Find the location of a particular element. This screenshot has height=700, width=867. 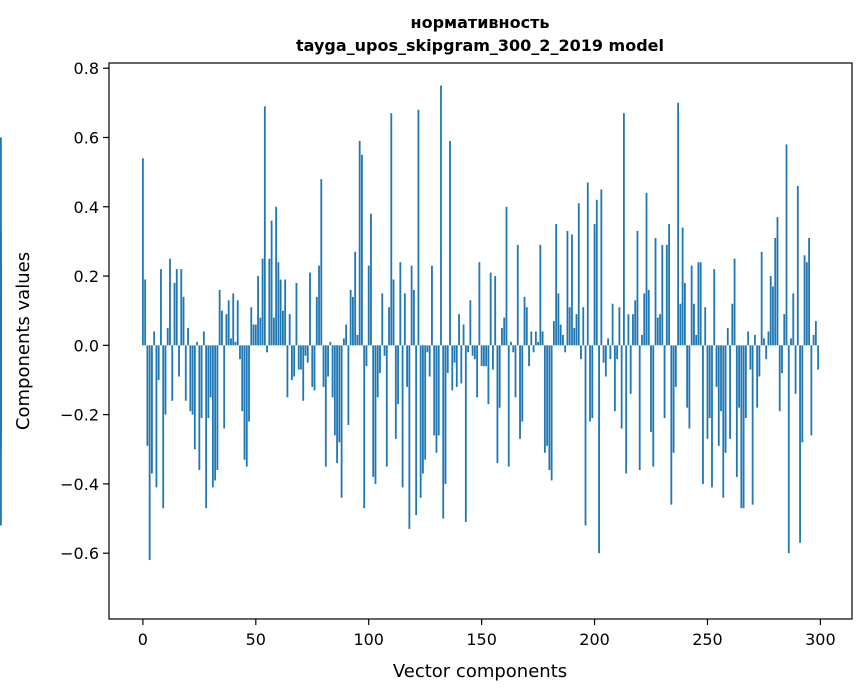

y-axis: −0.6 −0.4 −0.2 0.0 0.2 0.4 0.6 0.8 is located at coordinates (84, 311).